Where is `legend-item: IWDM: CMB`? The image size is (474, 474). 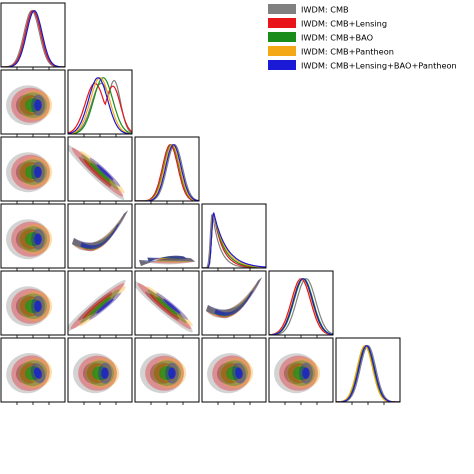 legend-item: IWDM: CMB is located at coordinates (308, 9).